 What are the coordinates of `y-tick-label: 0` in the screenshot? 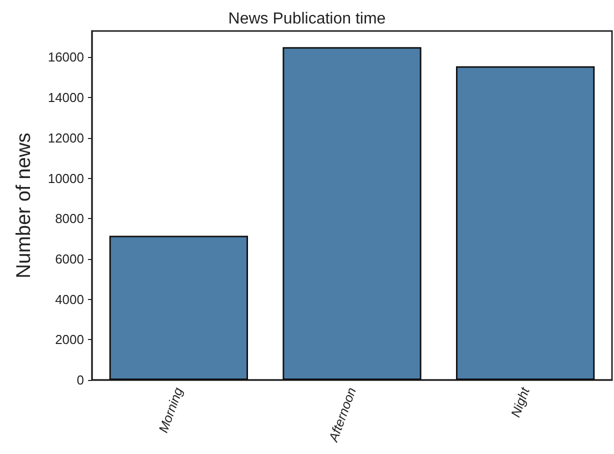 It's located at (80, 380).